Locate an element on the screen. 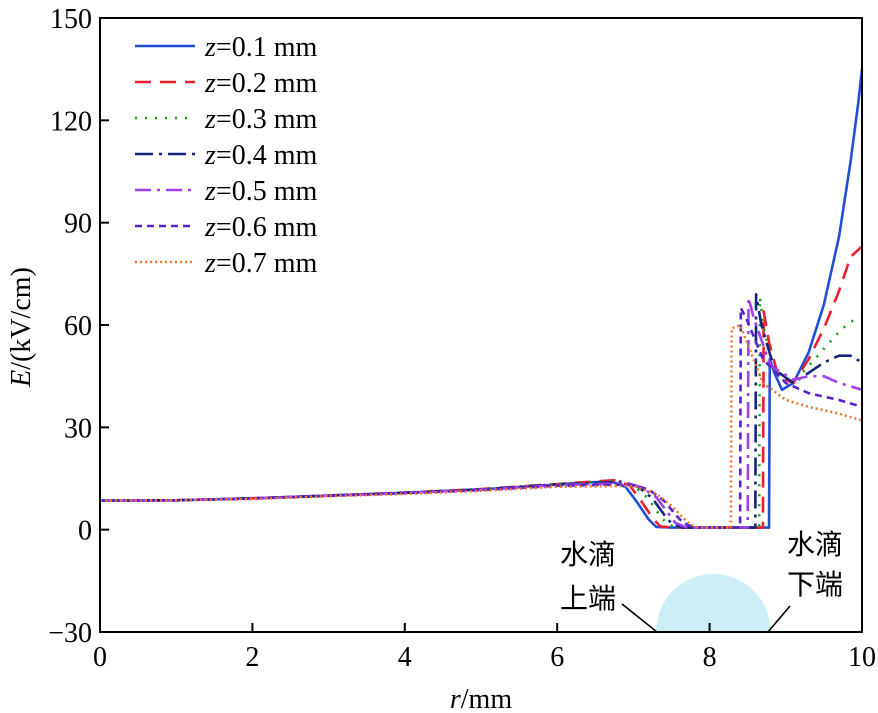 The width and height of the screenshot is (878, 713). legend-label-3: z=0.3 mm is located at coordinates (260, 119).